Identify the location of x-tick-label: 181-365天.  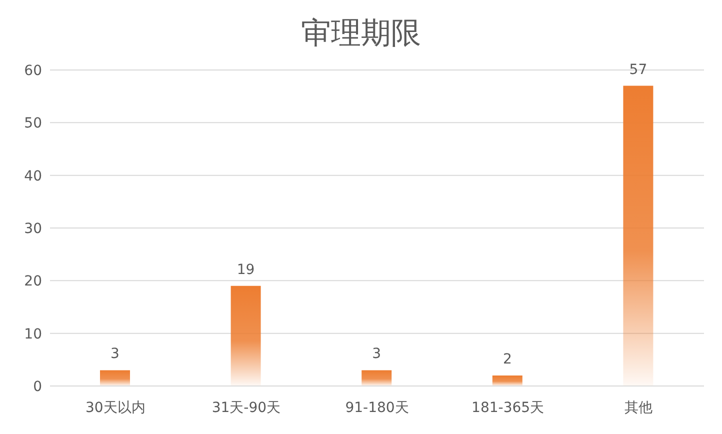
(508, 408).